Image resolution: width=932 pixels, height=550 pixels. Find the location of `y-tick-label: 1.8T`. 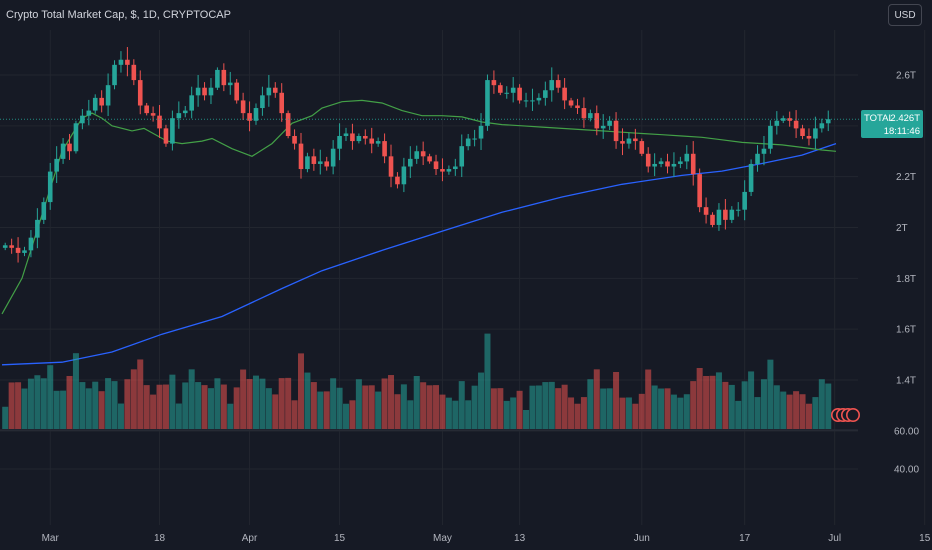

y-tick-label: 1.8T is located at coordinates (906, 279).